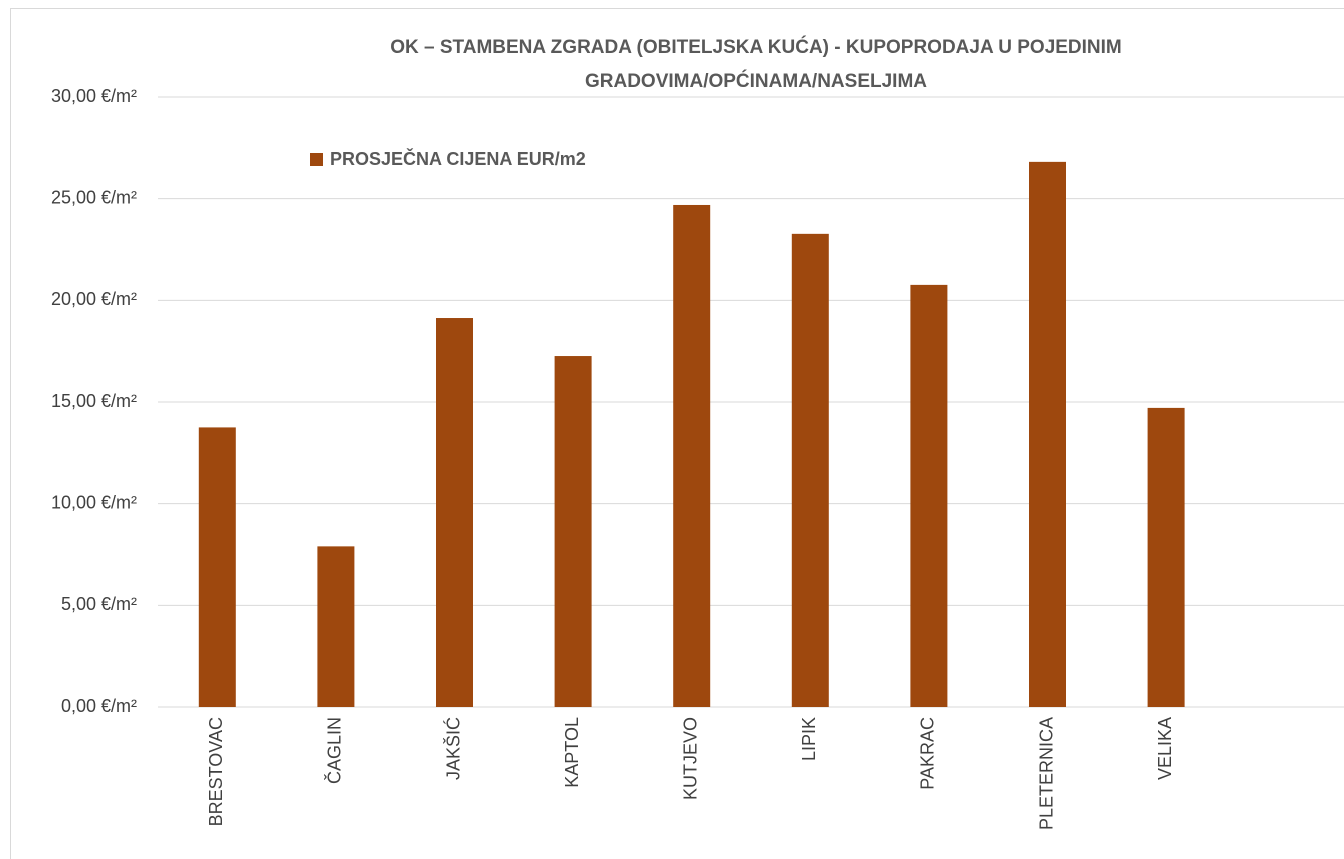 The width and height of the screenshot is (1344, 859). I want to click on x-tick-label: PLETERNICA, so click(1046, 773).